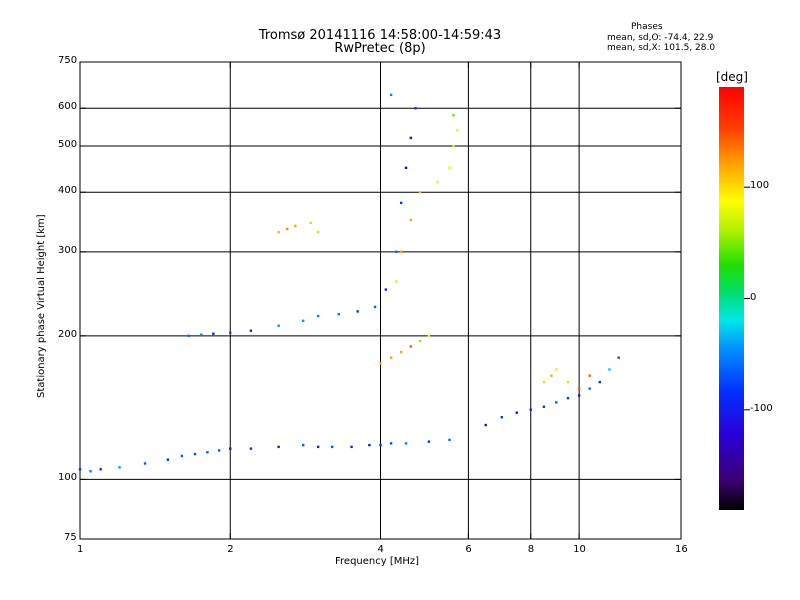  I want to click on phases-x-stats: mean, sd,X: 101.5, 28.0, so click(661, 48).